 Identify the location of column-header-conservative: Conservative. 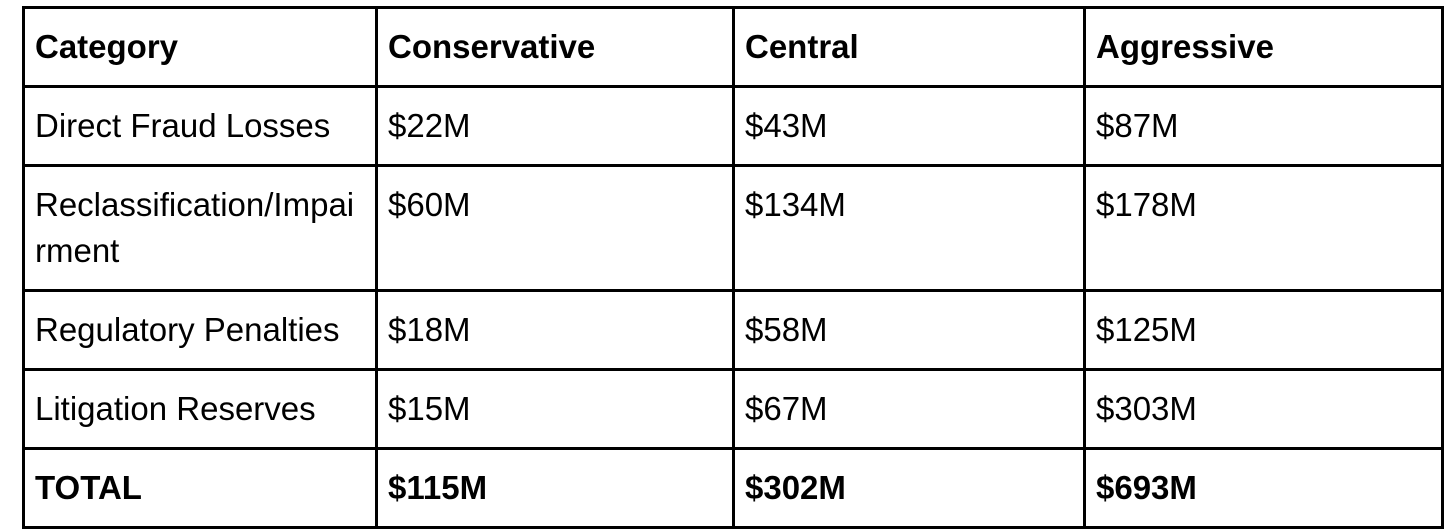
(555, 47).